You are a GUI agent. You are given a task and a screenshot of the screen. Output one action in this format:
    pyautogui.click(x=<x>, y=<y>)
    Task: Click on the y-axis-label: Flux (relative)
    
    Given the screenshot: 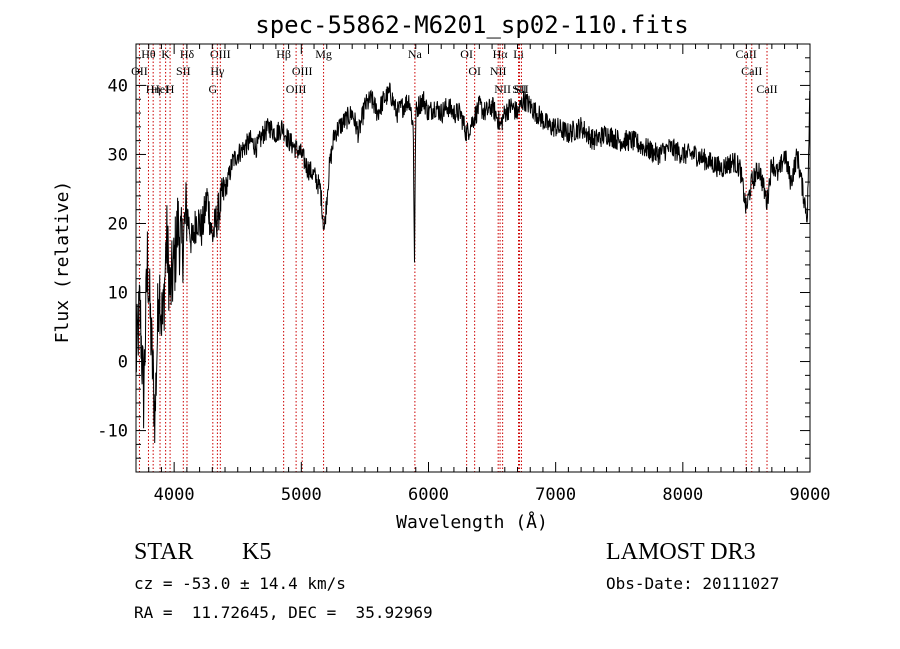 What is the action you would take?
    pyautogui.click(x=62, y=262)
    